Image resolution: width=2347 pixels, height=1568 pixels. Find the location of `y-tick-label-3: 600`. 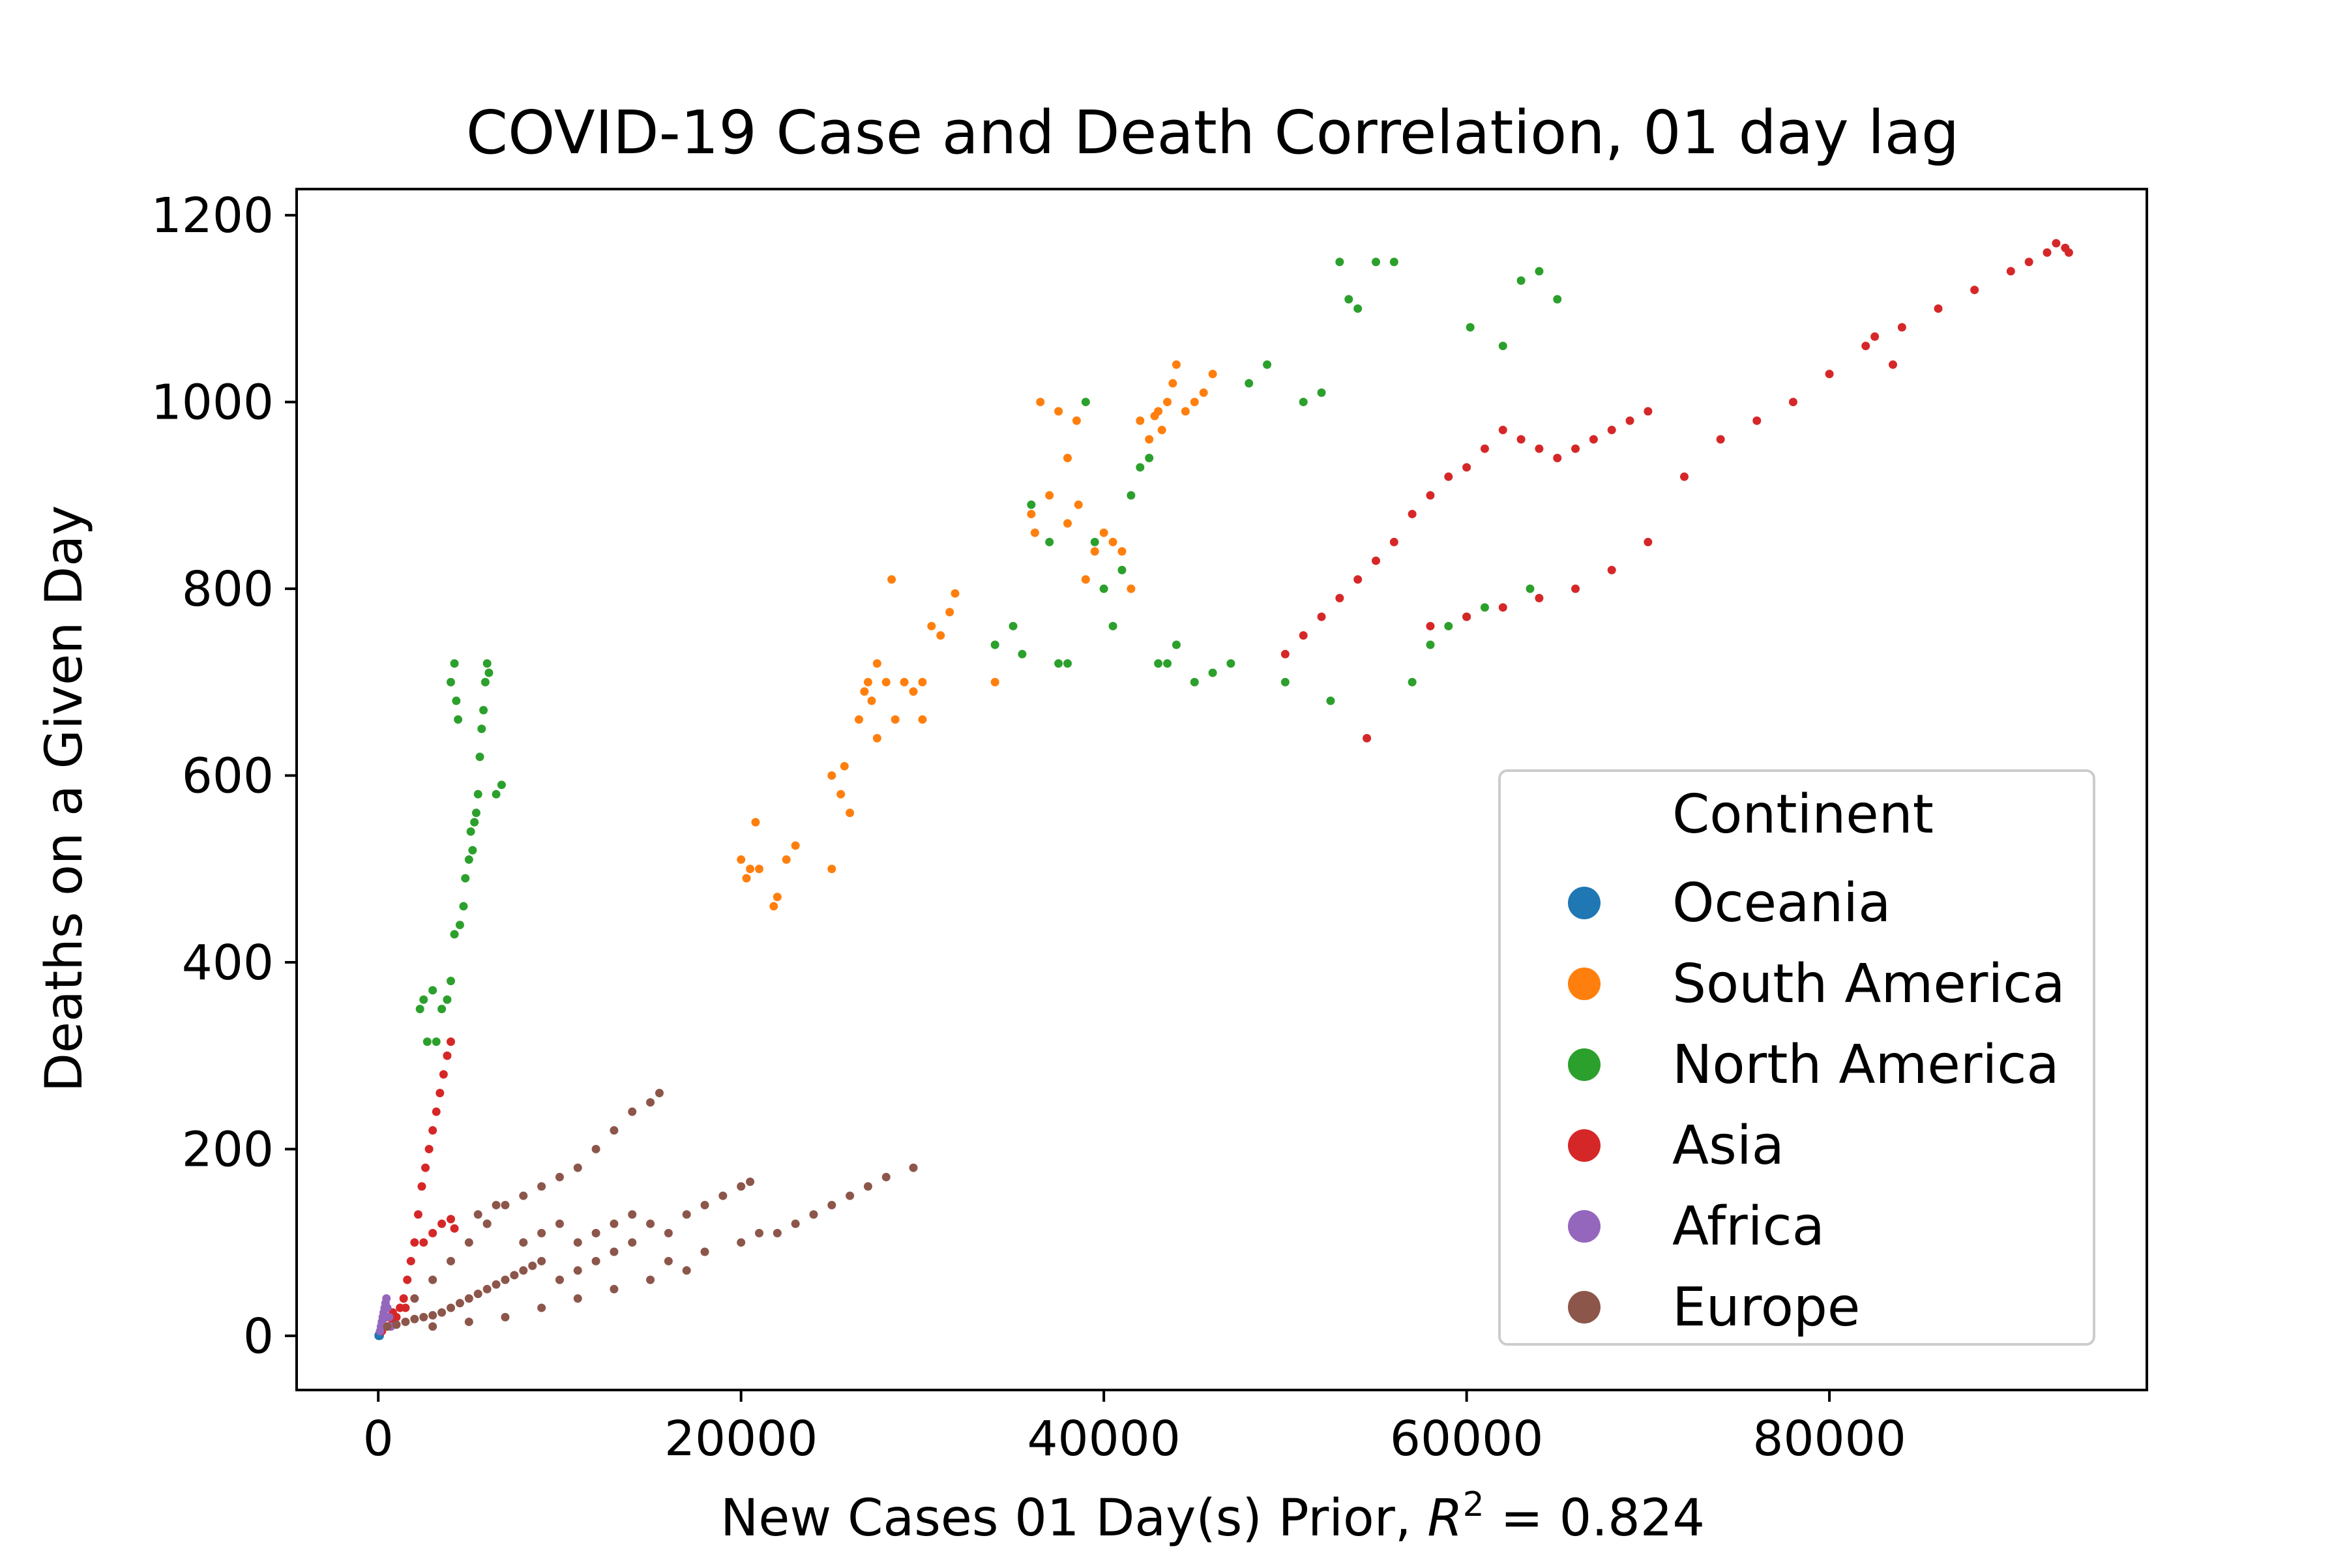

y-tick-label-3: 600 is located at coordinates (228, 776).